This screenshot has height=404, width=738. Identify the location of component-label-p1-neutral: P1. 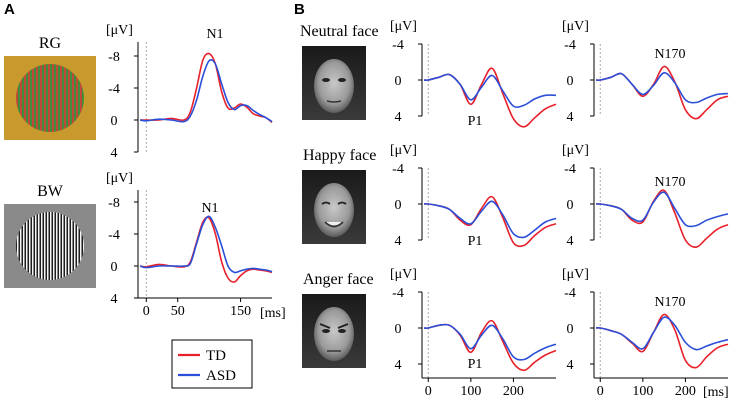
(475, 121).